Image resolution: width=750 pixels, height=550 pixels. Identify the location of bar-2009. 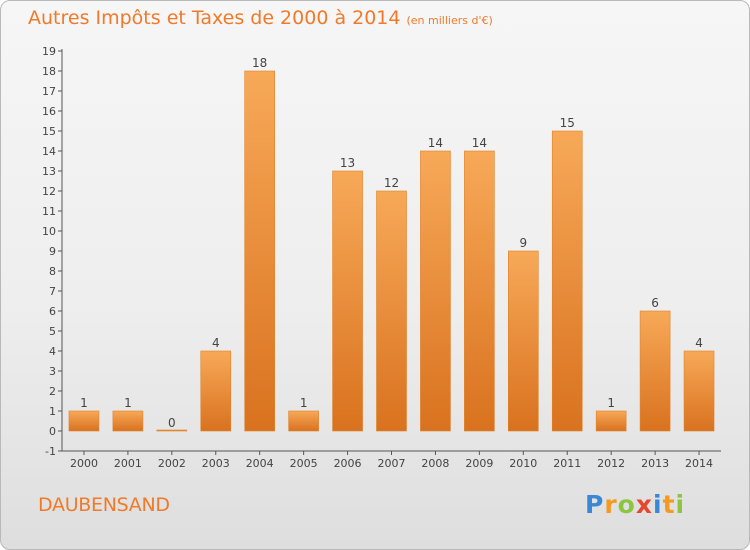
(479, 291).